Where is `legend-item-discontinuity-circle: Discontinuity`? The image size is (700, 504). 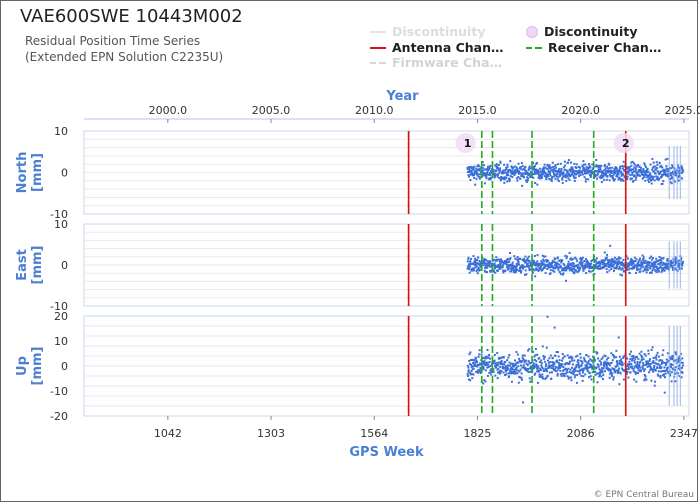
legend-item-discontinuity-circle: Discontinuity is located at coordinates (581, 31).